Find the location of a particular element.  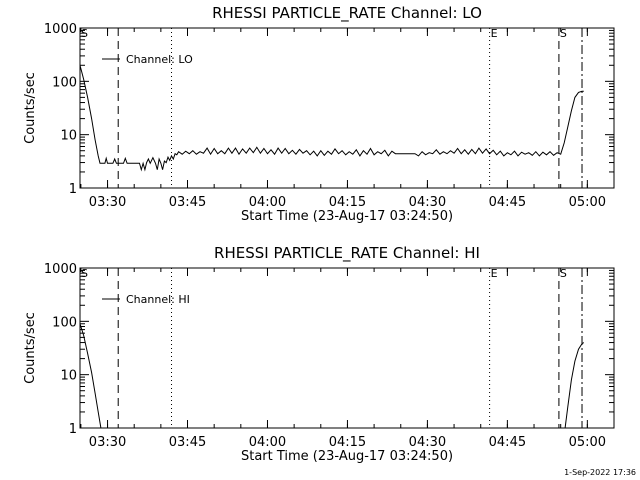

footer-stamp: 1-Sep-2022 17:36 is located at coordinates (600, 472).